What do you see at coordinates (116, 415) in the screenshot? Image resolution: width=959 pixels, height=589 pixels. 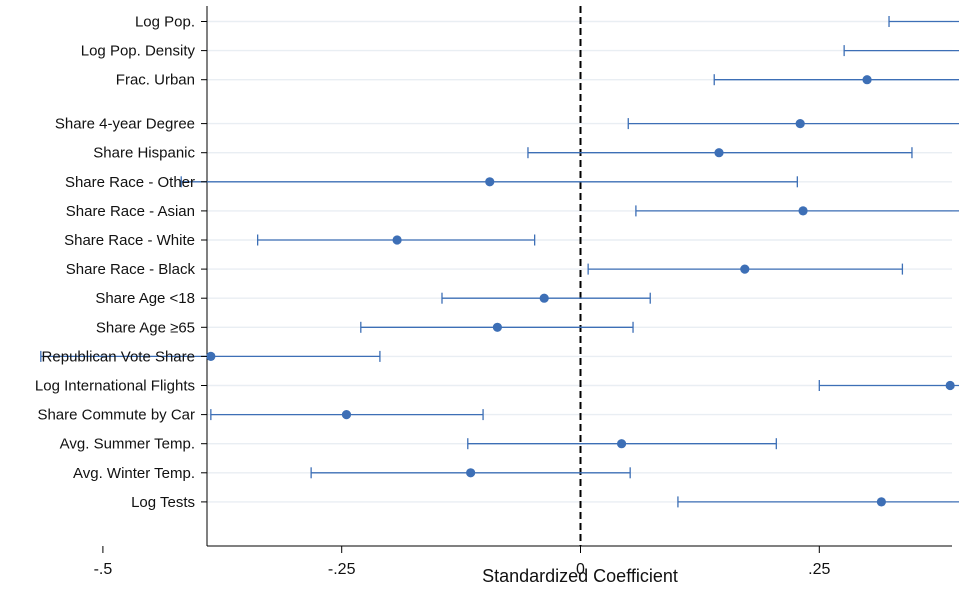 I see `category-label: Share Commute by Car` at bounding box center [116, 415].